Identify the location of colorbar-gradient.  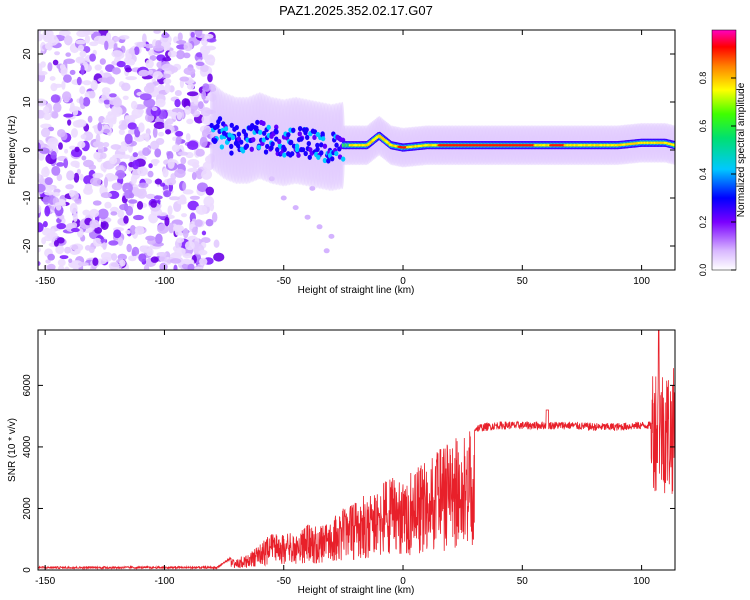
(724, 150).